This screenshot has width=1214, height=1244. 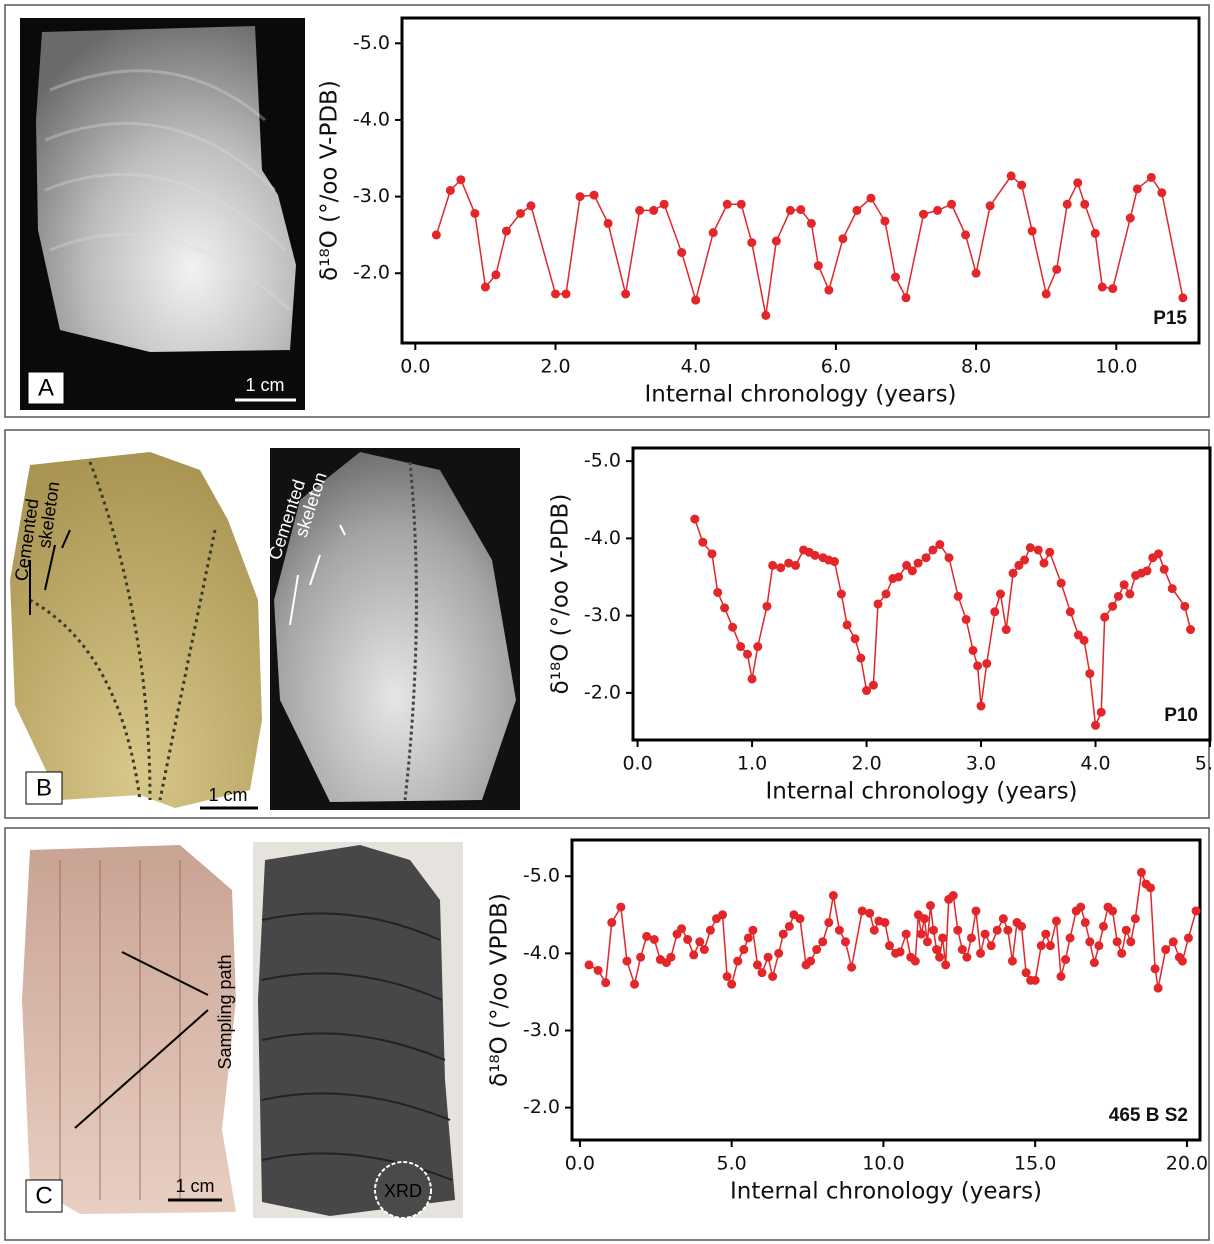 What do you see at coordinates (836, 367) in the screenshot?
I see `x-tick-label: 6.0` at bounding box center [836, 367].